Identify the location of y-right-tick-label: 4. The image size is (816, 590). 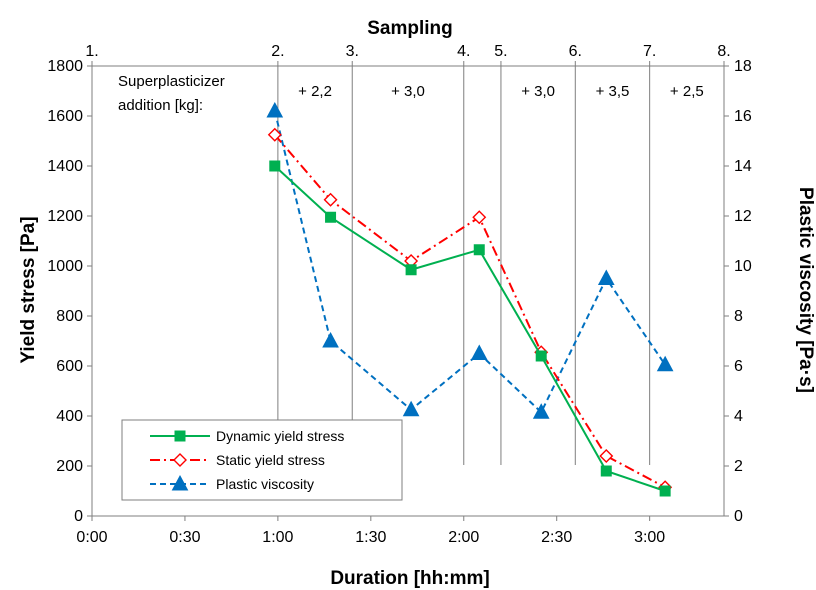
(738, 416).